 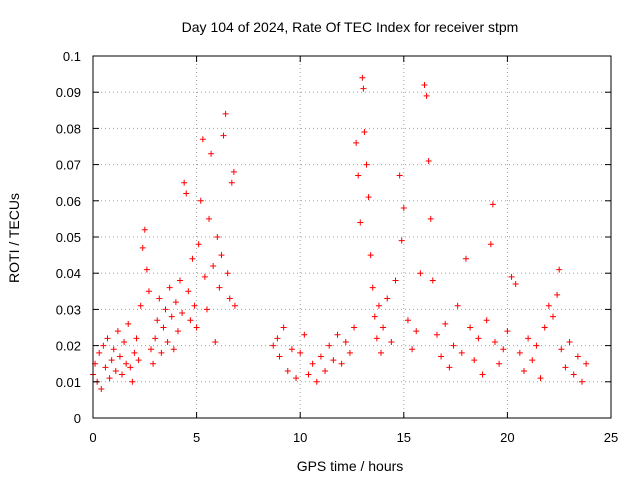 What do you see at coordinates (68, 128) in the screenshot?
I see `y-tick-label: 0.08` at bounding box center [68, 128].